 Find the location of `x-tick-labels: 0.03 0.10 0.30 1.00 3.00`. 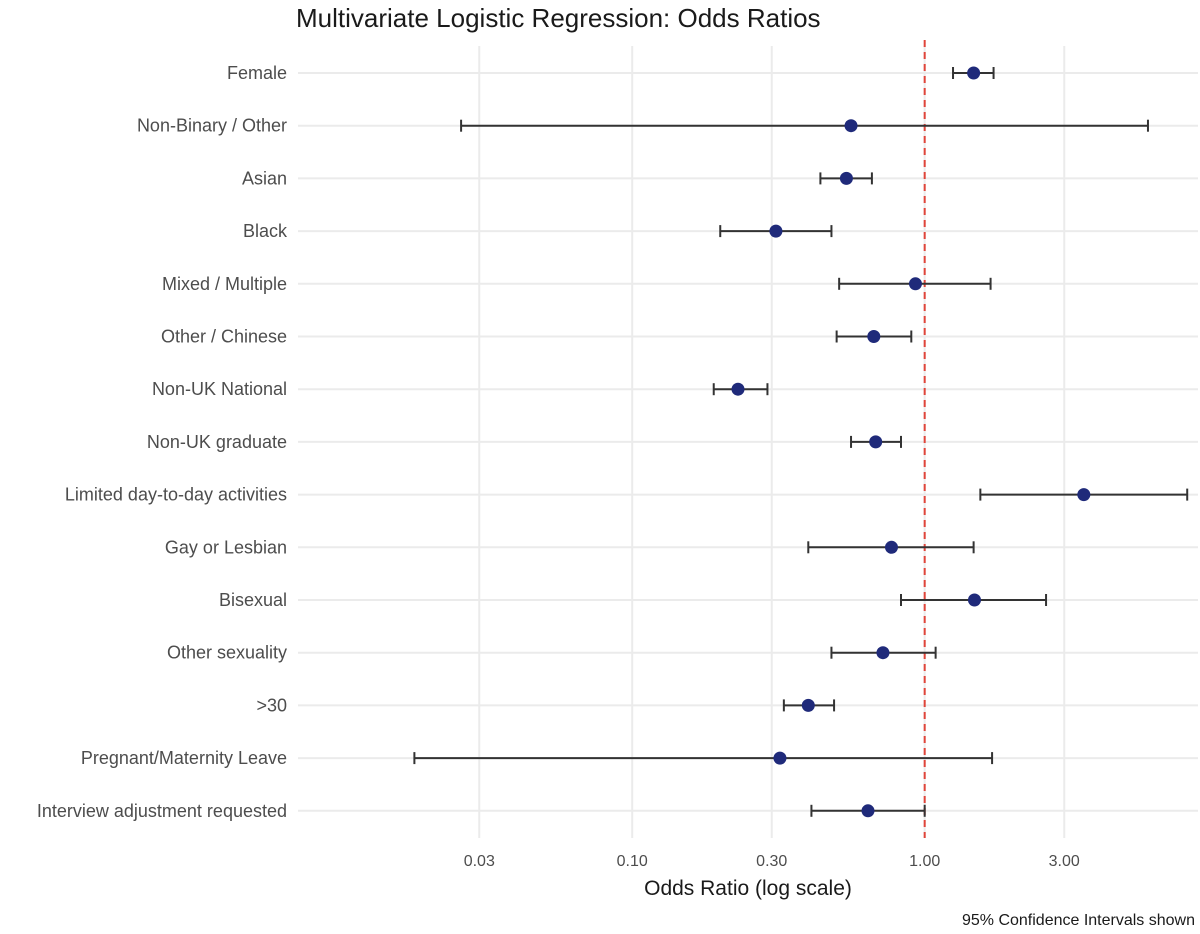

x-tick-labels: 0.03 0.10 0.30 1.00 3.00 is located at coordinates (772, 861).